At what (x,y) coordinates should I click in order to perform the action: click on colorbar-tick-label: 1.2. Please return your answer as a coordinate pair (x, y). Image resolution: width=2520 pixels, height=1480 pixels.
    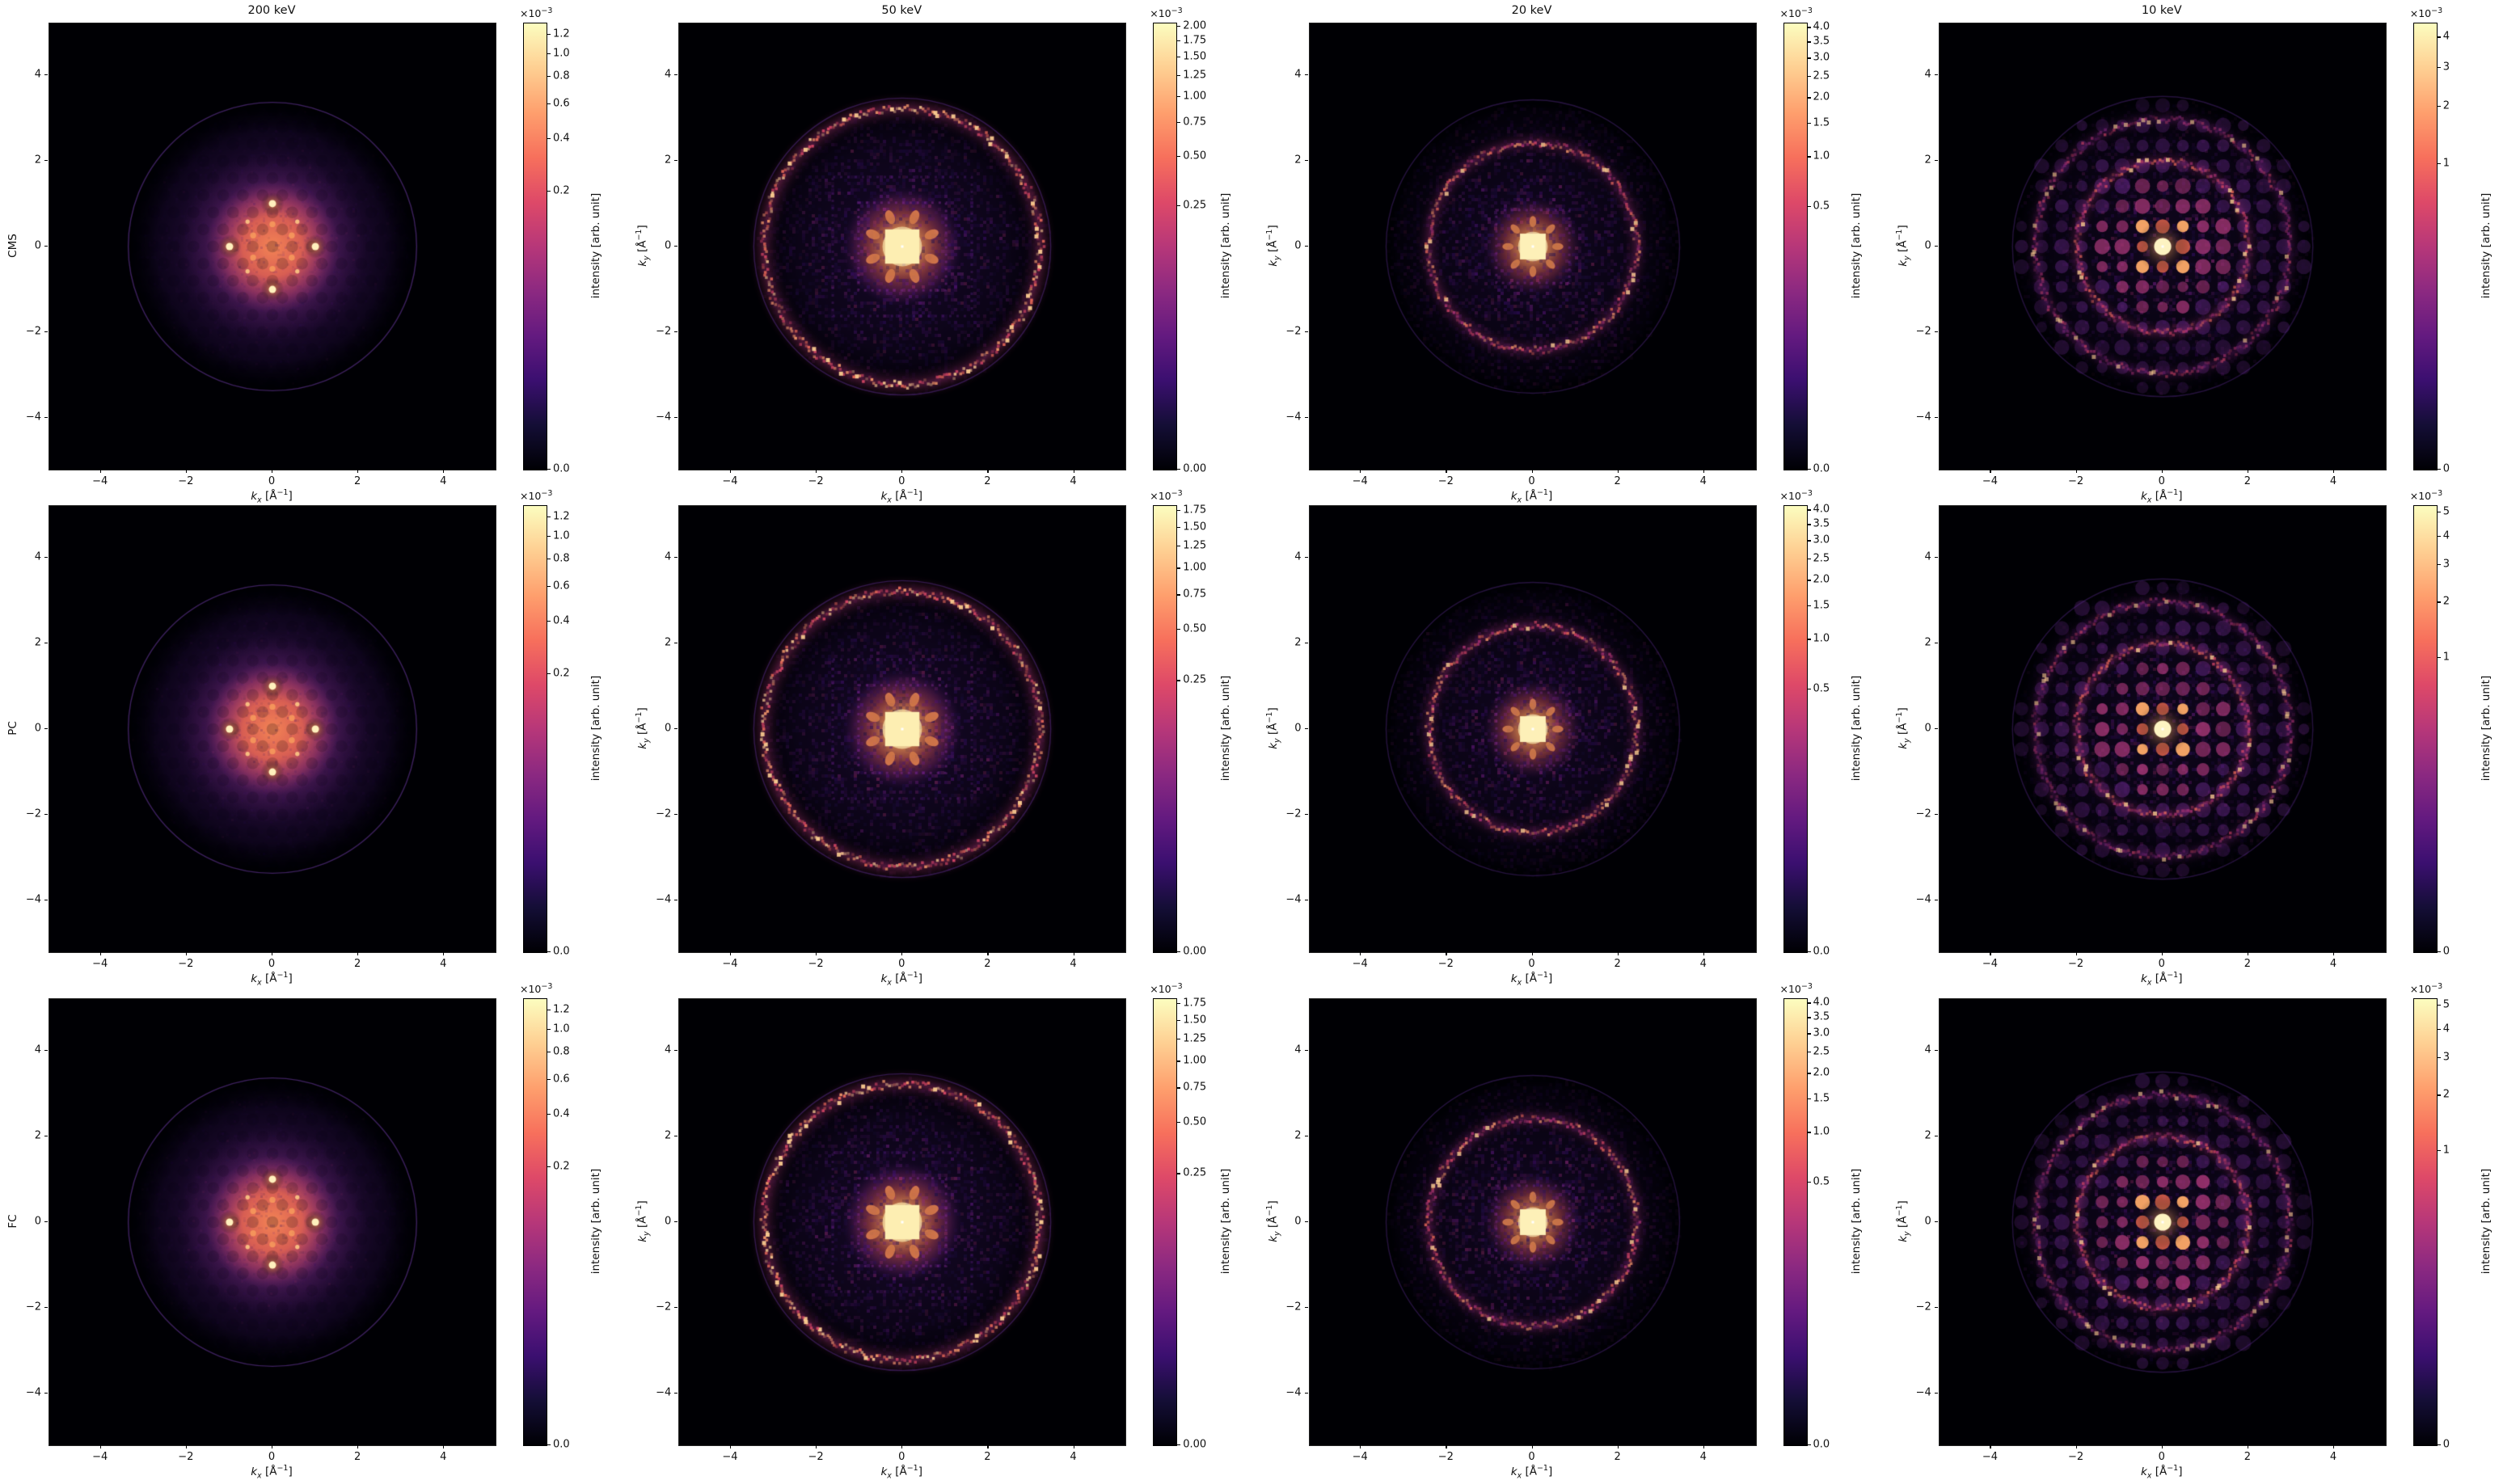
    Looking at the image, I should click on (561, 517).